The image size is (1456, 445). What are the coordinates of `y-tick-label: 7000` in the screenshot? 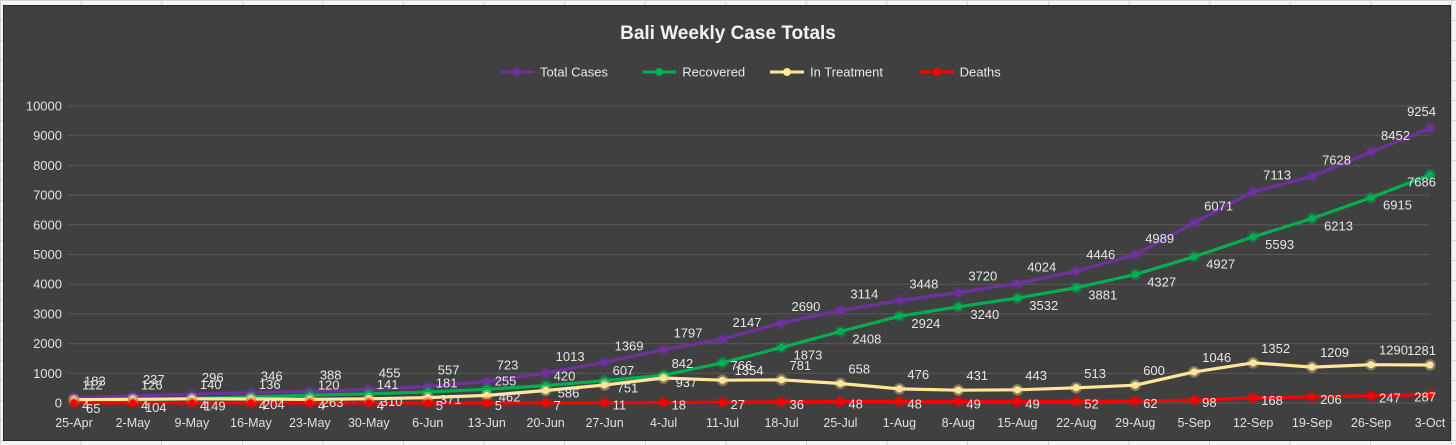 It's located at (47, 195).